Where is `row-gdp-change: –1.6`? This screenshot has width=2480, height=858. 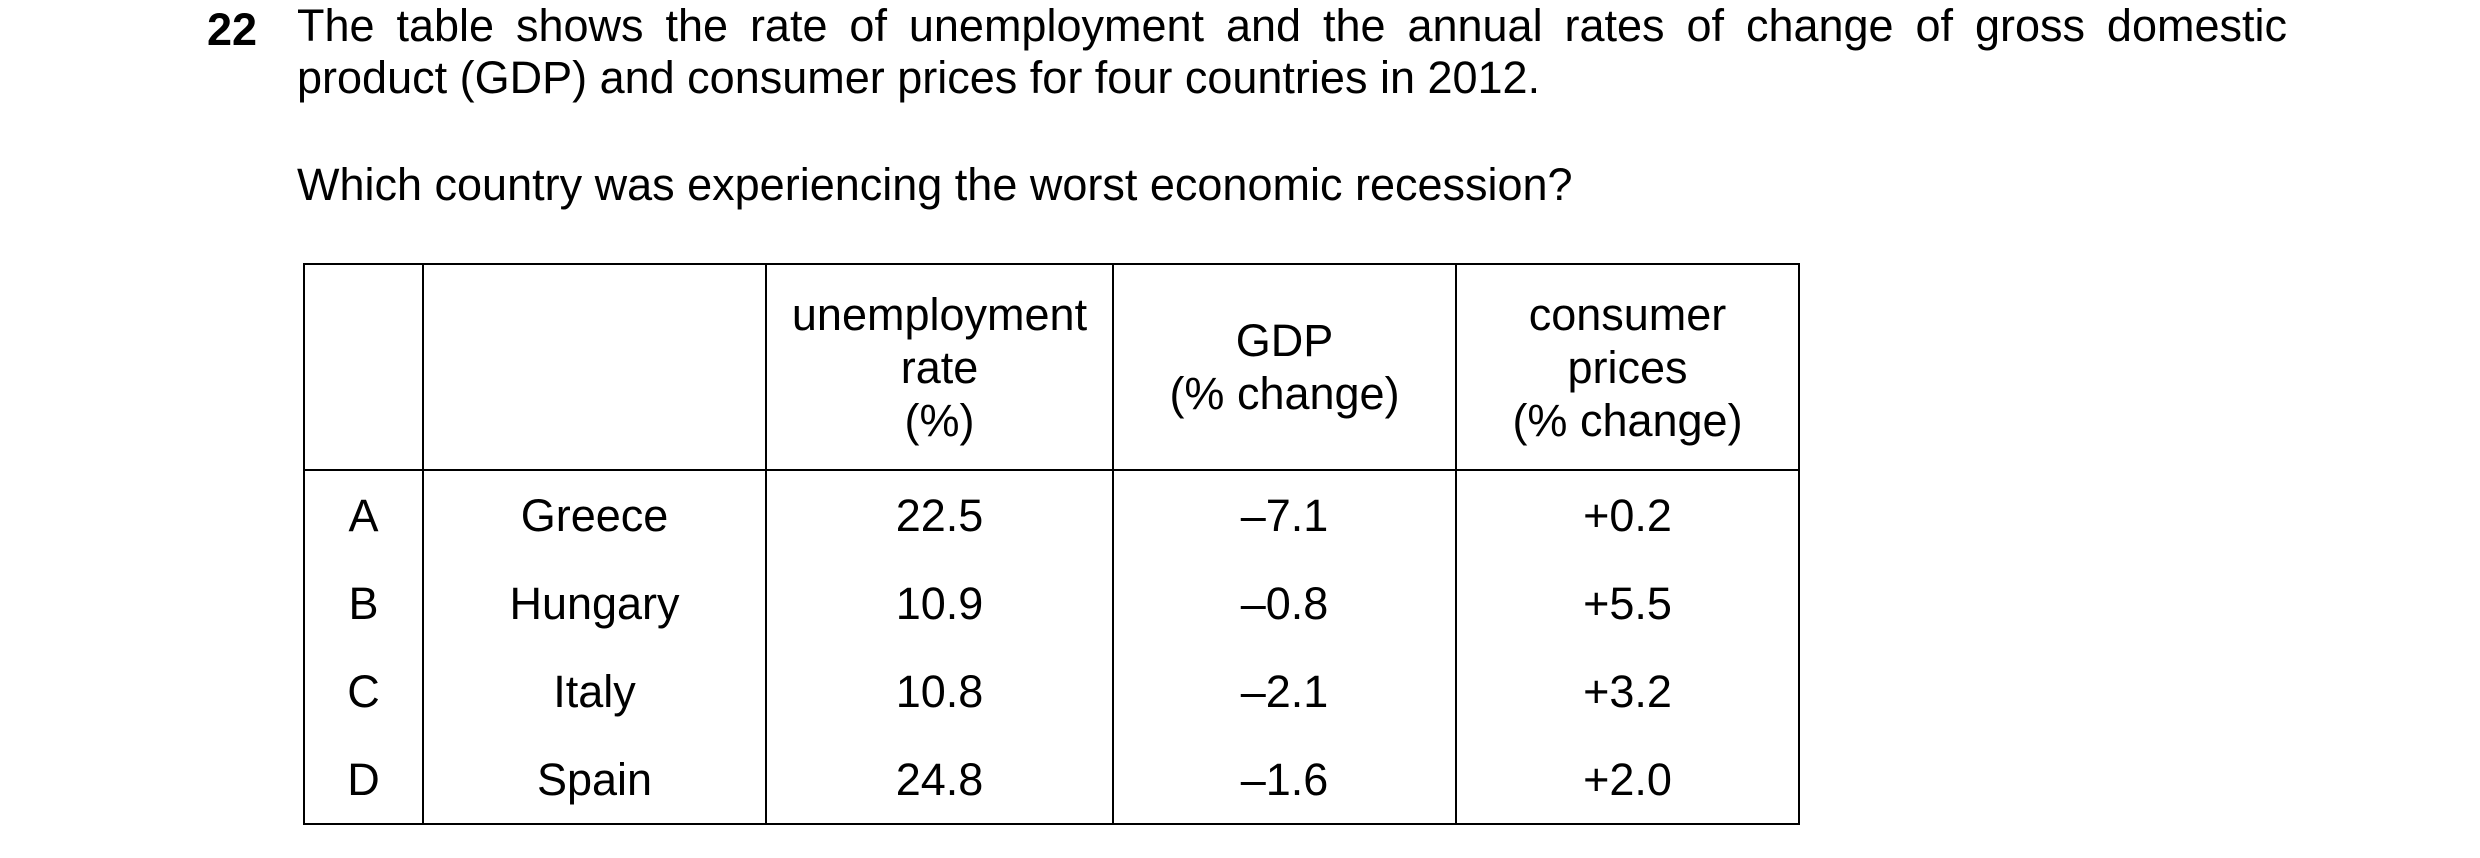
row-gdp-change: –1.6 is located at coordinates (1284, 780).